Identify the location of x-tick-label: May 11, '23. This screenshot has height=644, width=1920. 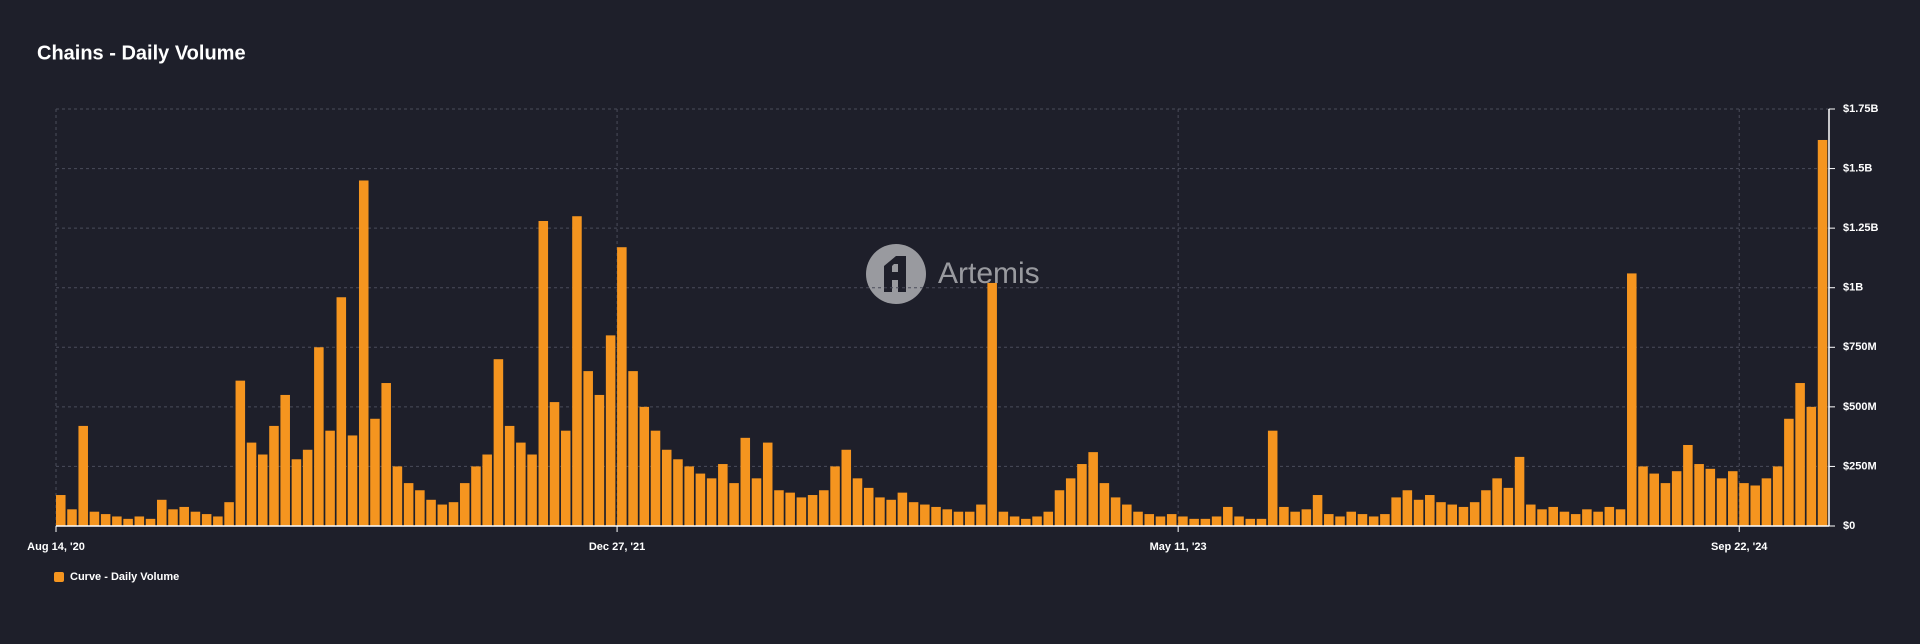
(1178, 547).